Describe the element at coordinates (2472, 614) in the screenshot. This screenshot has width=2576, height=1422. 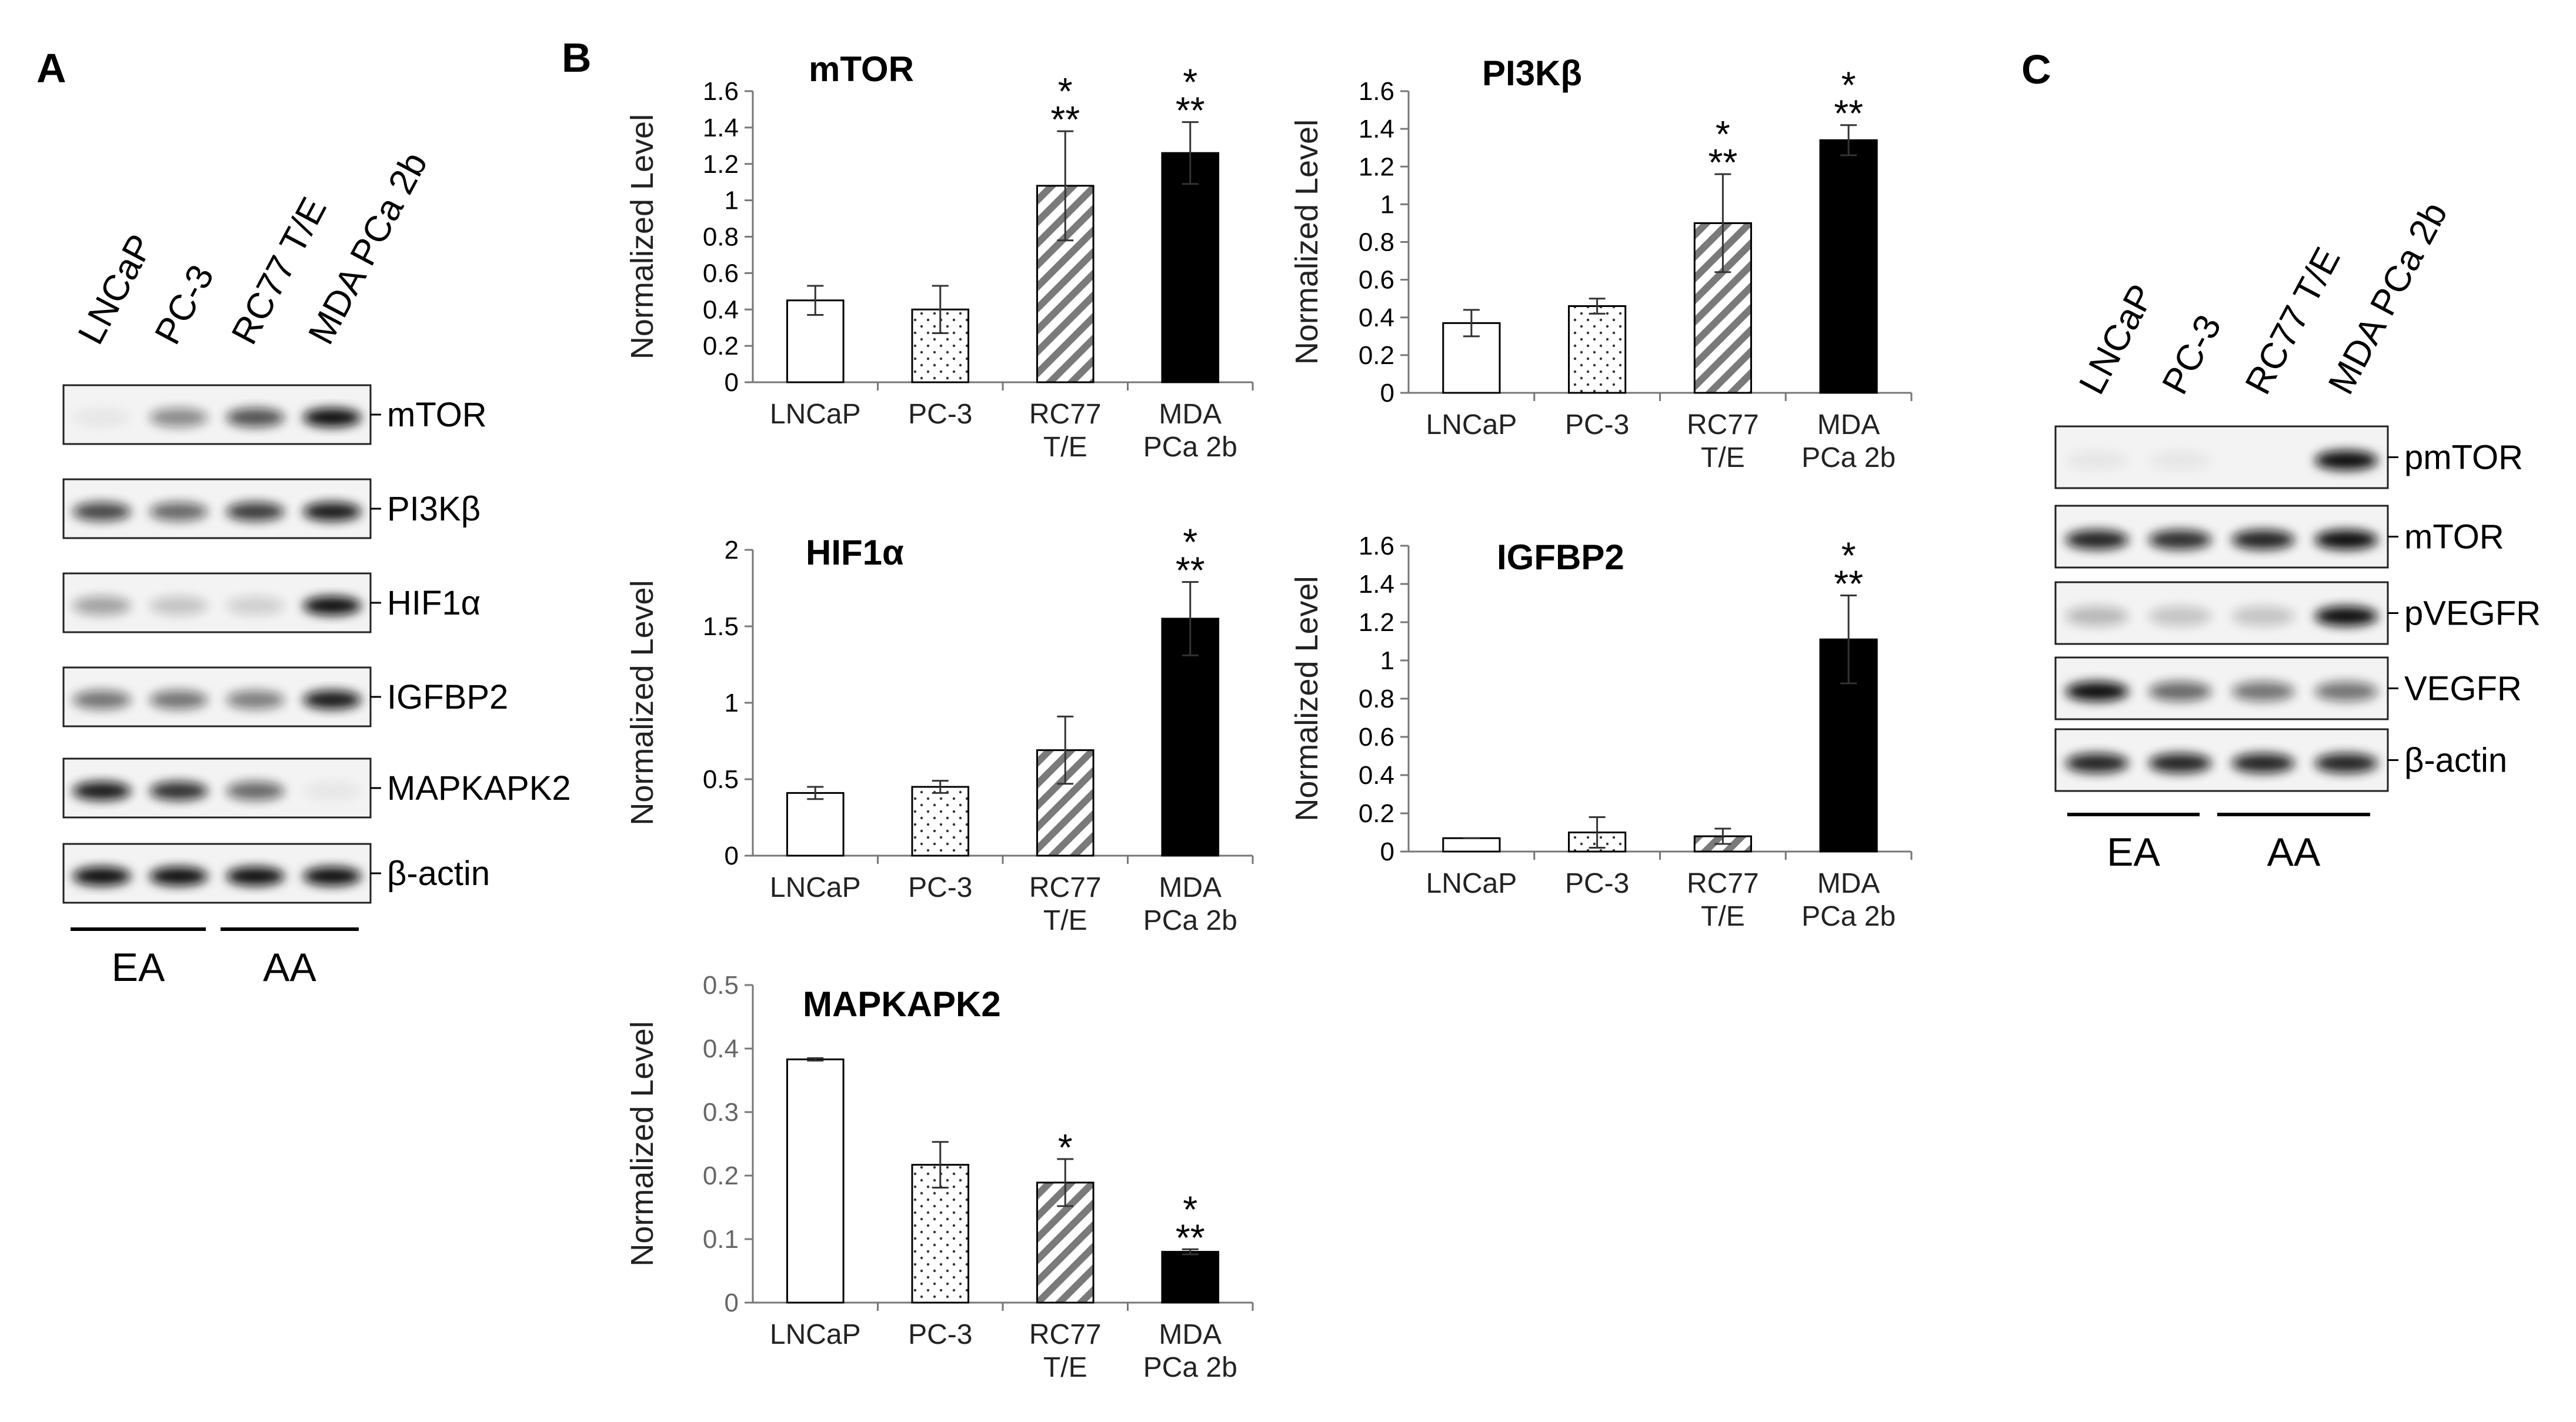
I see `panel-c-protein-label: pVEGFR` at that location.